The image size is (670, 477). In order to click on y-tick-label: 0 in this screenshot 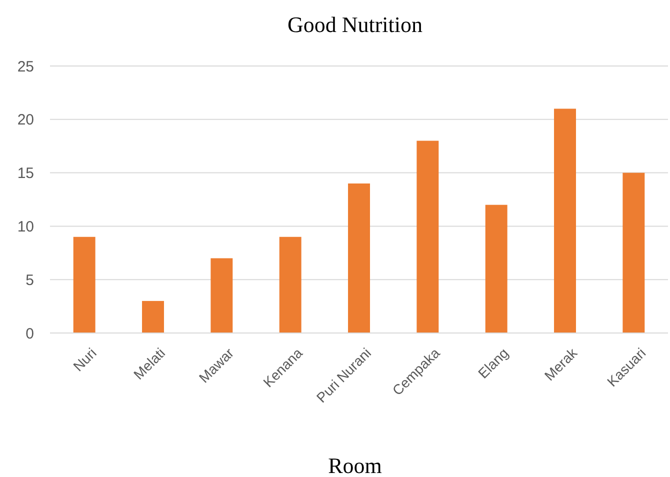, I will do `click(30, 333)`.